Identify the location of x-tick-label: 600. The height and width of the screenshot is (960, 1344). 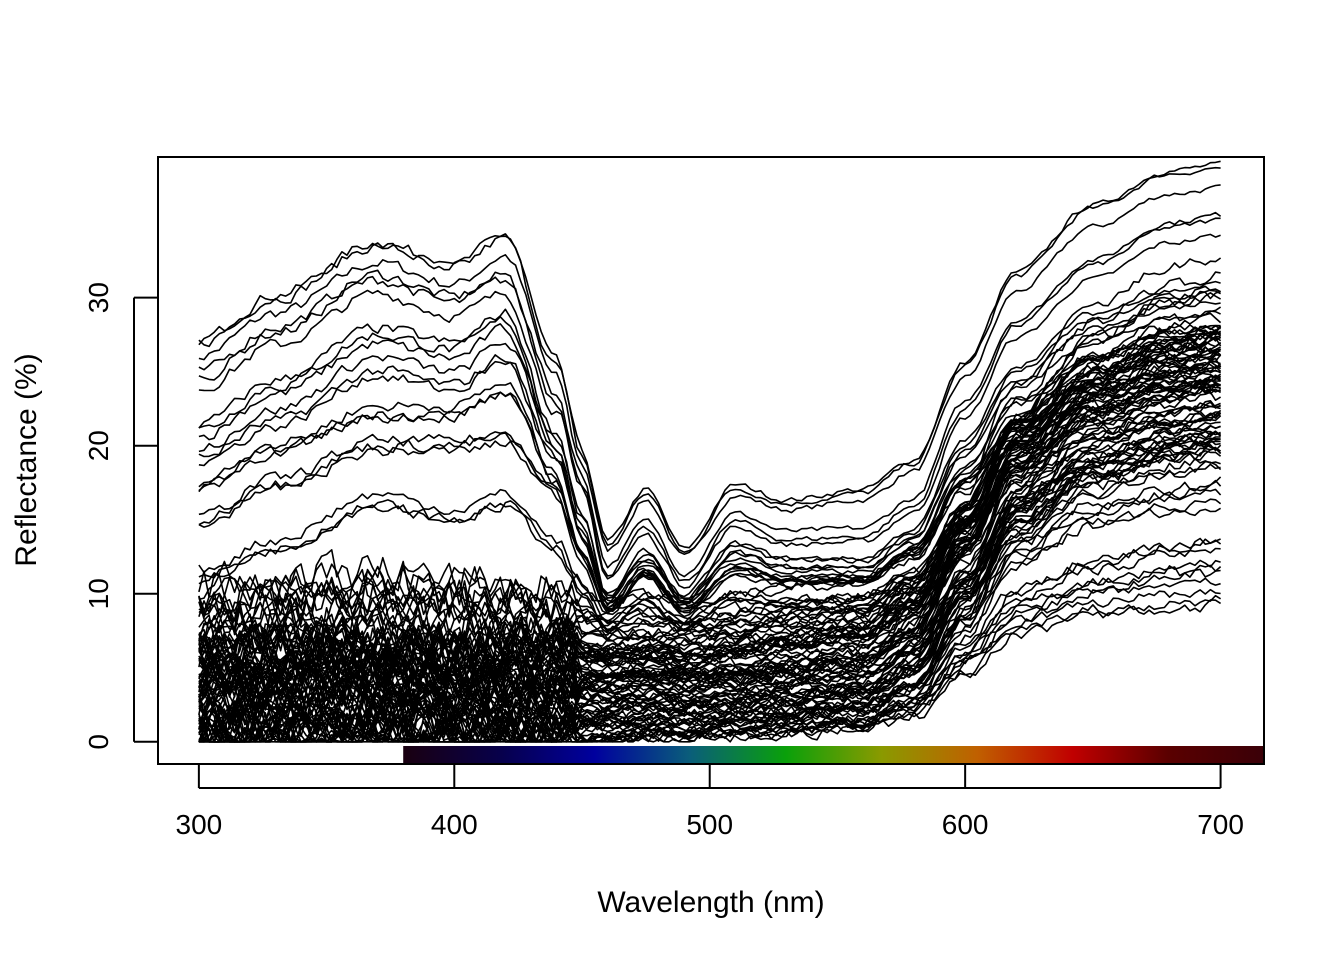
(965, 824).